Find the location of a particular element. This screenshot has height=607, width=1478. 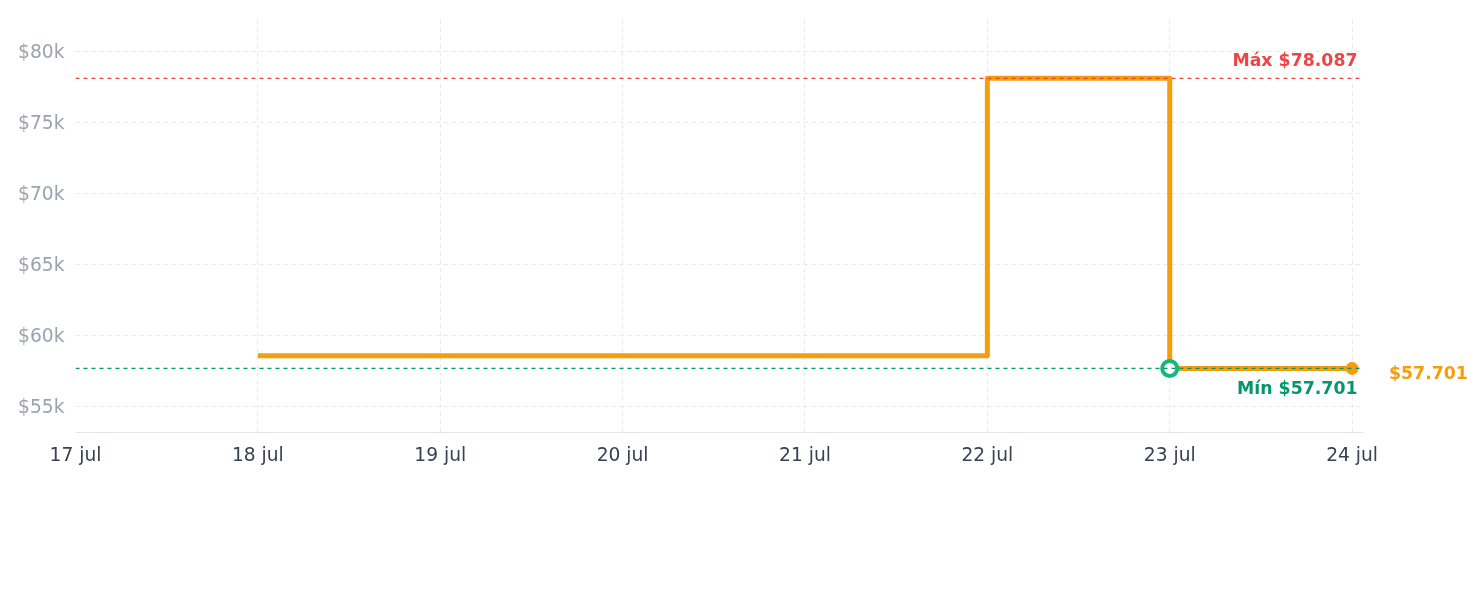

ref-line-label: Mín $57.701 is located at coordinates (1297, 388).